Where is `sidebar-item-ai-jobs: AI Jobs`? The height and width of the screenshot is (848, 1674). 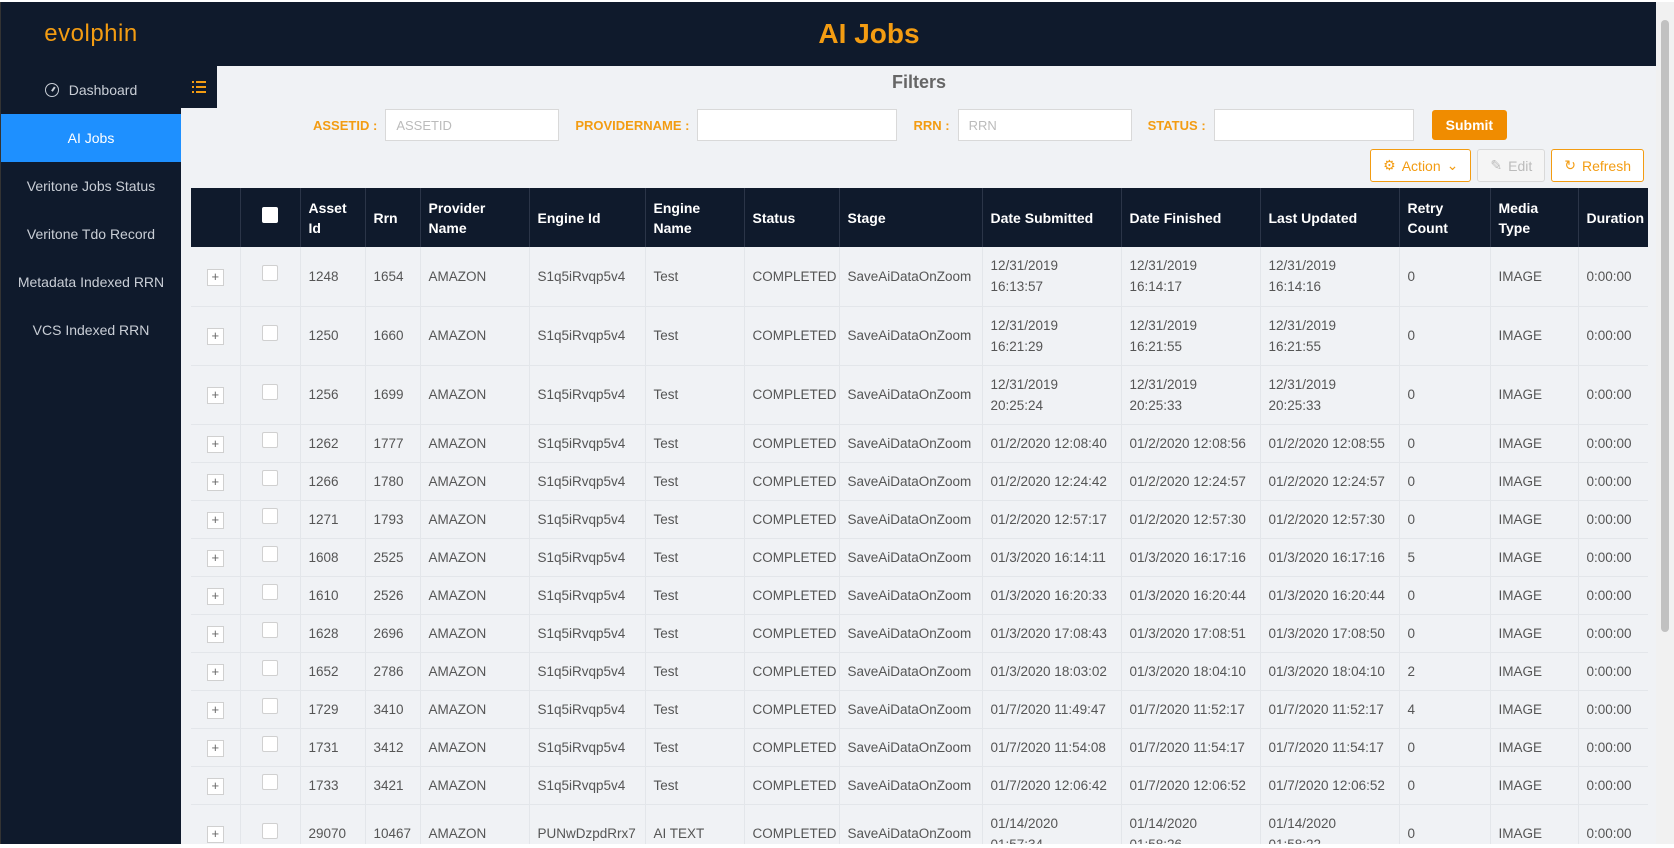
sidebar-item-ai-jobs: AI Jobs is located at coordinates (91, 138).